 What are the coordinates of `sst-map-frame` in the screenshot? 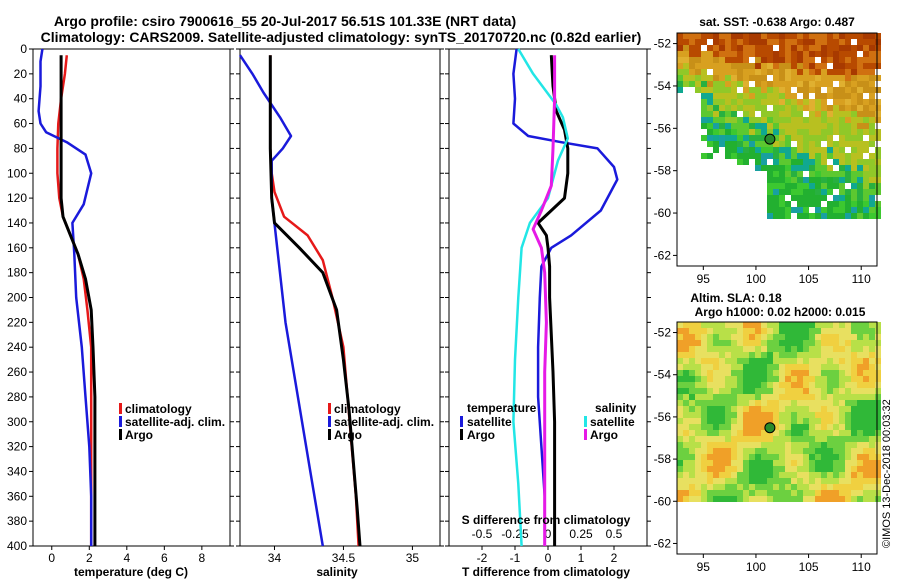 It's located at (777, 149).